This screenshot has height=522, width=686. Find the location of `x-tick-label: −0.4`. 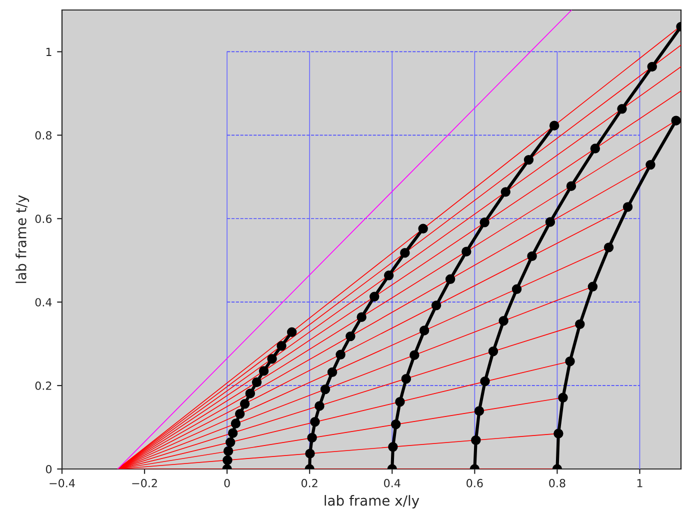

x-tick-label: −0.4 is located at coordinates (62, 483).